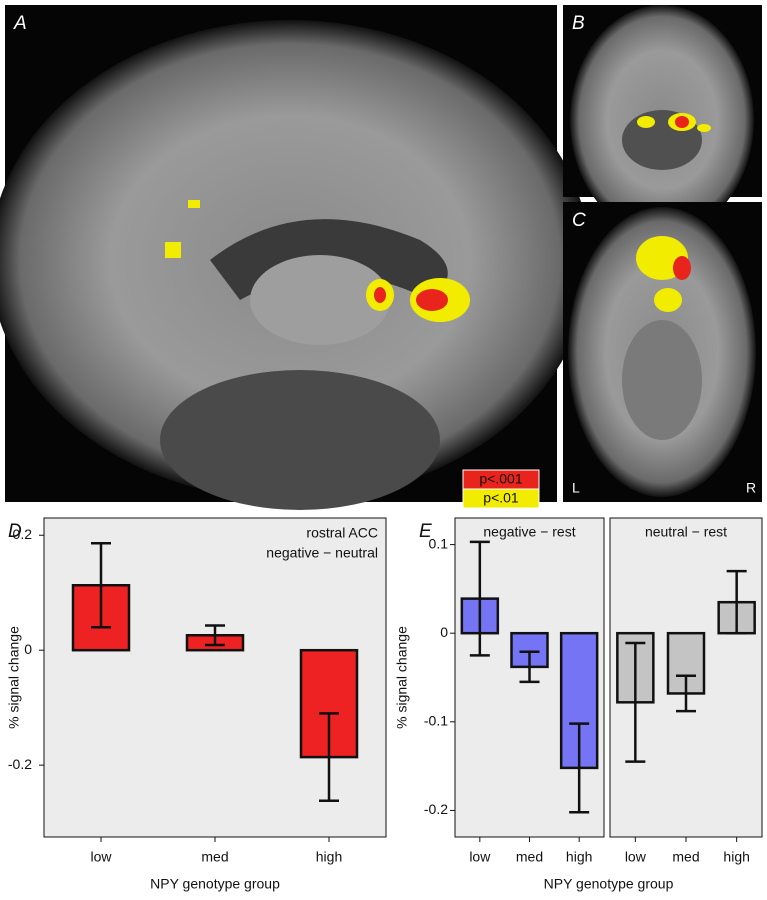 This screenshot has height=900, width=767. Describe the element at coordinates (576, 488) in the screenshot. I see `orientation-left: L` at that location.